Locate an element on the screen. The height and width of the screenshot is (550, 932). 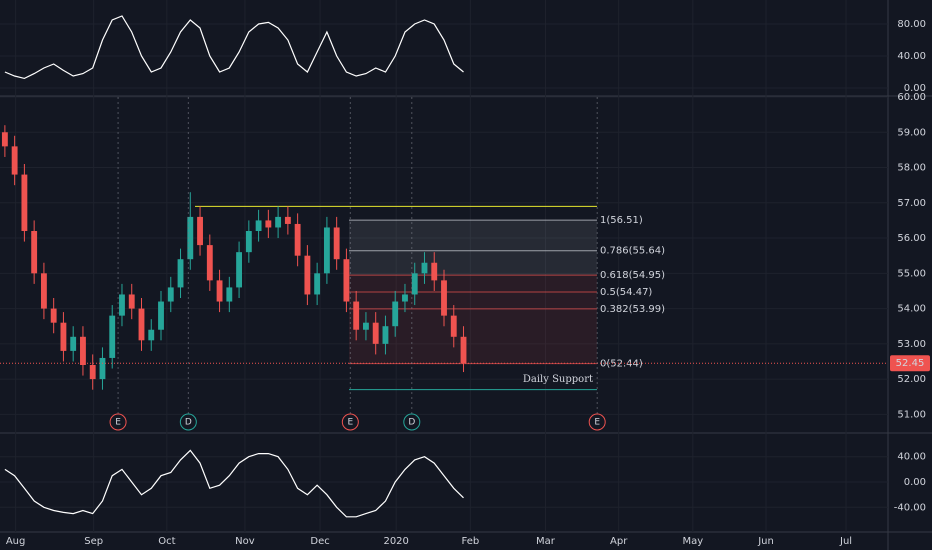
x-tick-label: Jul is located at coordinates (845, 541).